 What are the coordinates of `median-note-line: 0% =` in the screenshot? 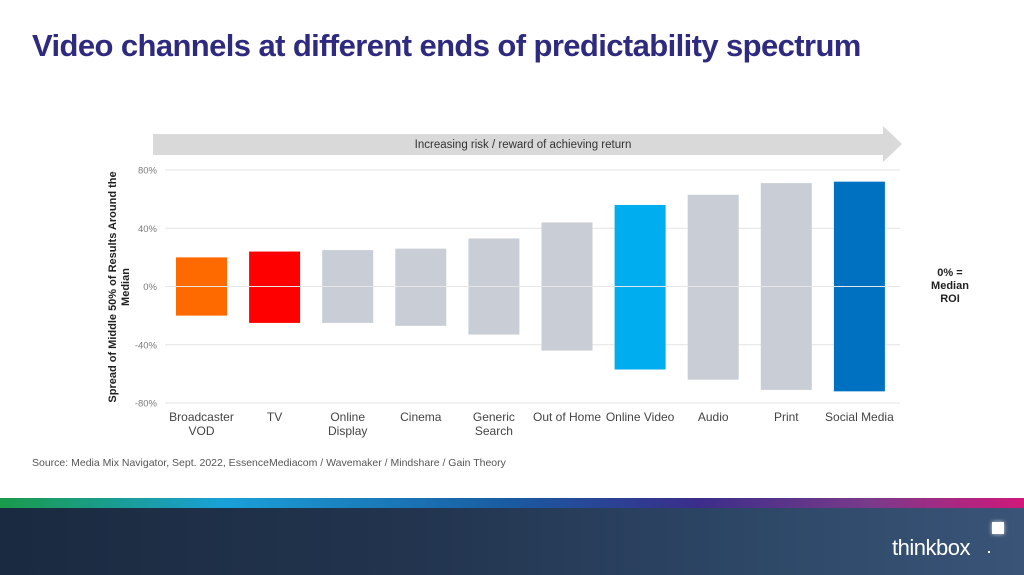 It's located at (950, 273).